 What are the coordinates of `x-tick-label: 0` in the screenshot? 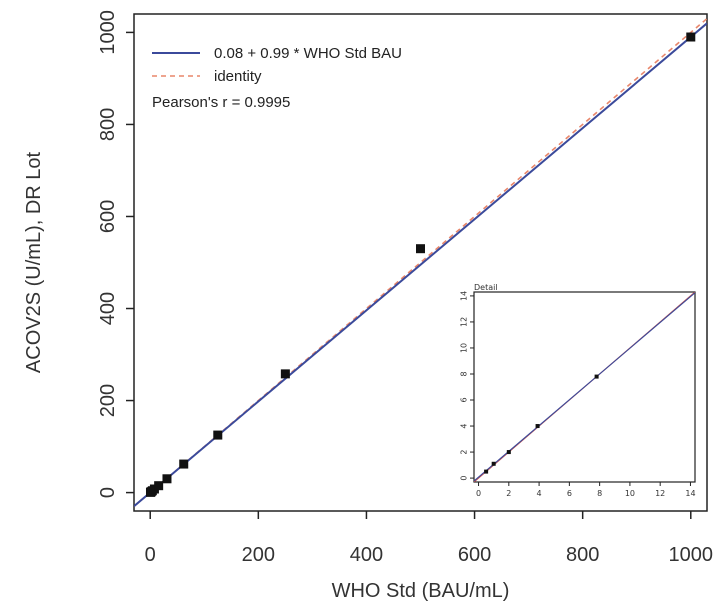 It's located at (150, 555).